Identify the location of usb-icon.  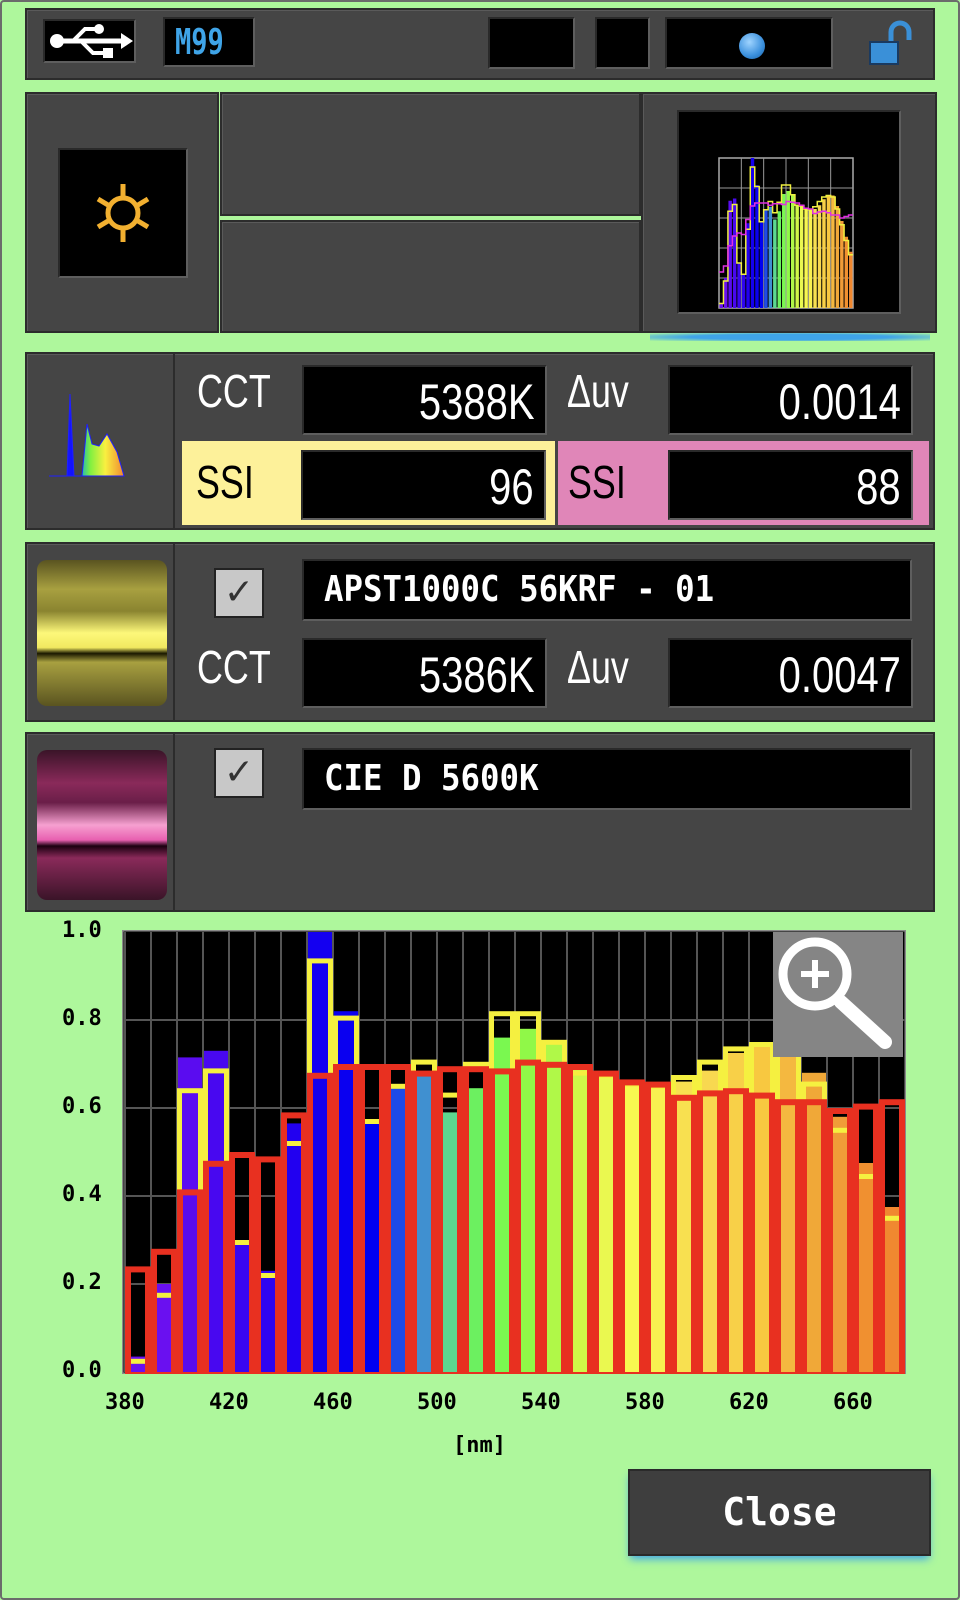
(89, 41).